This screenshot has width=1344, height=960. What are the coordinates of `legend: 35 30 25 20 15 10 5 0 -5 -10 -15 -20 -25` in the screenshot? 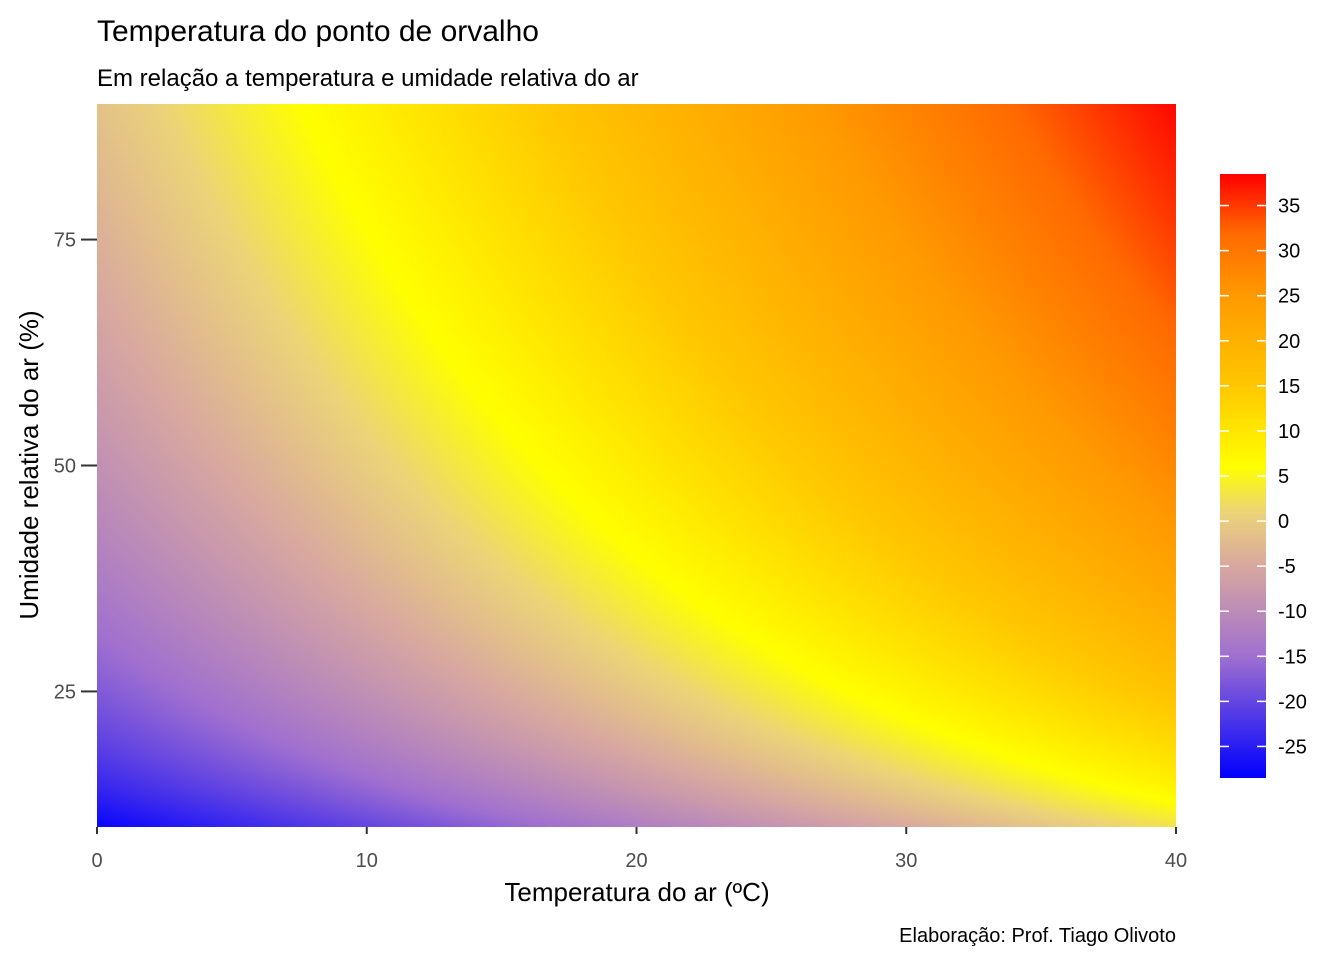 It's located at (1263, 476).